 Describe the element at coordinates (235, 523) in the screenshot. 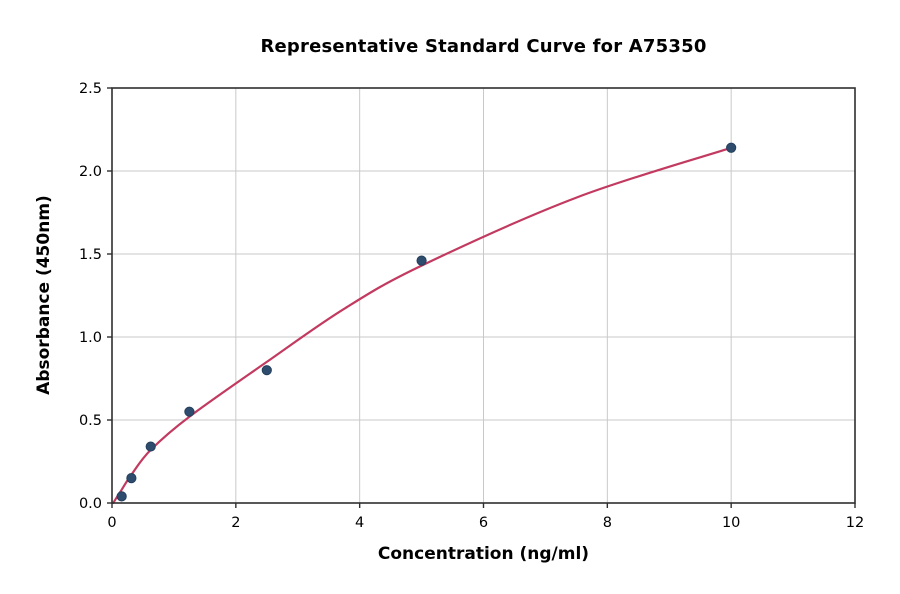

I see `x-tick-label: 2` at that location.